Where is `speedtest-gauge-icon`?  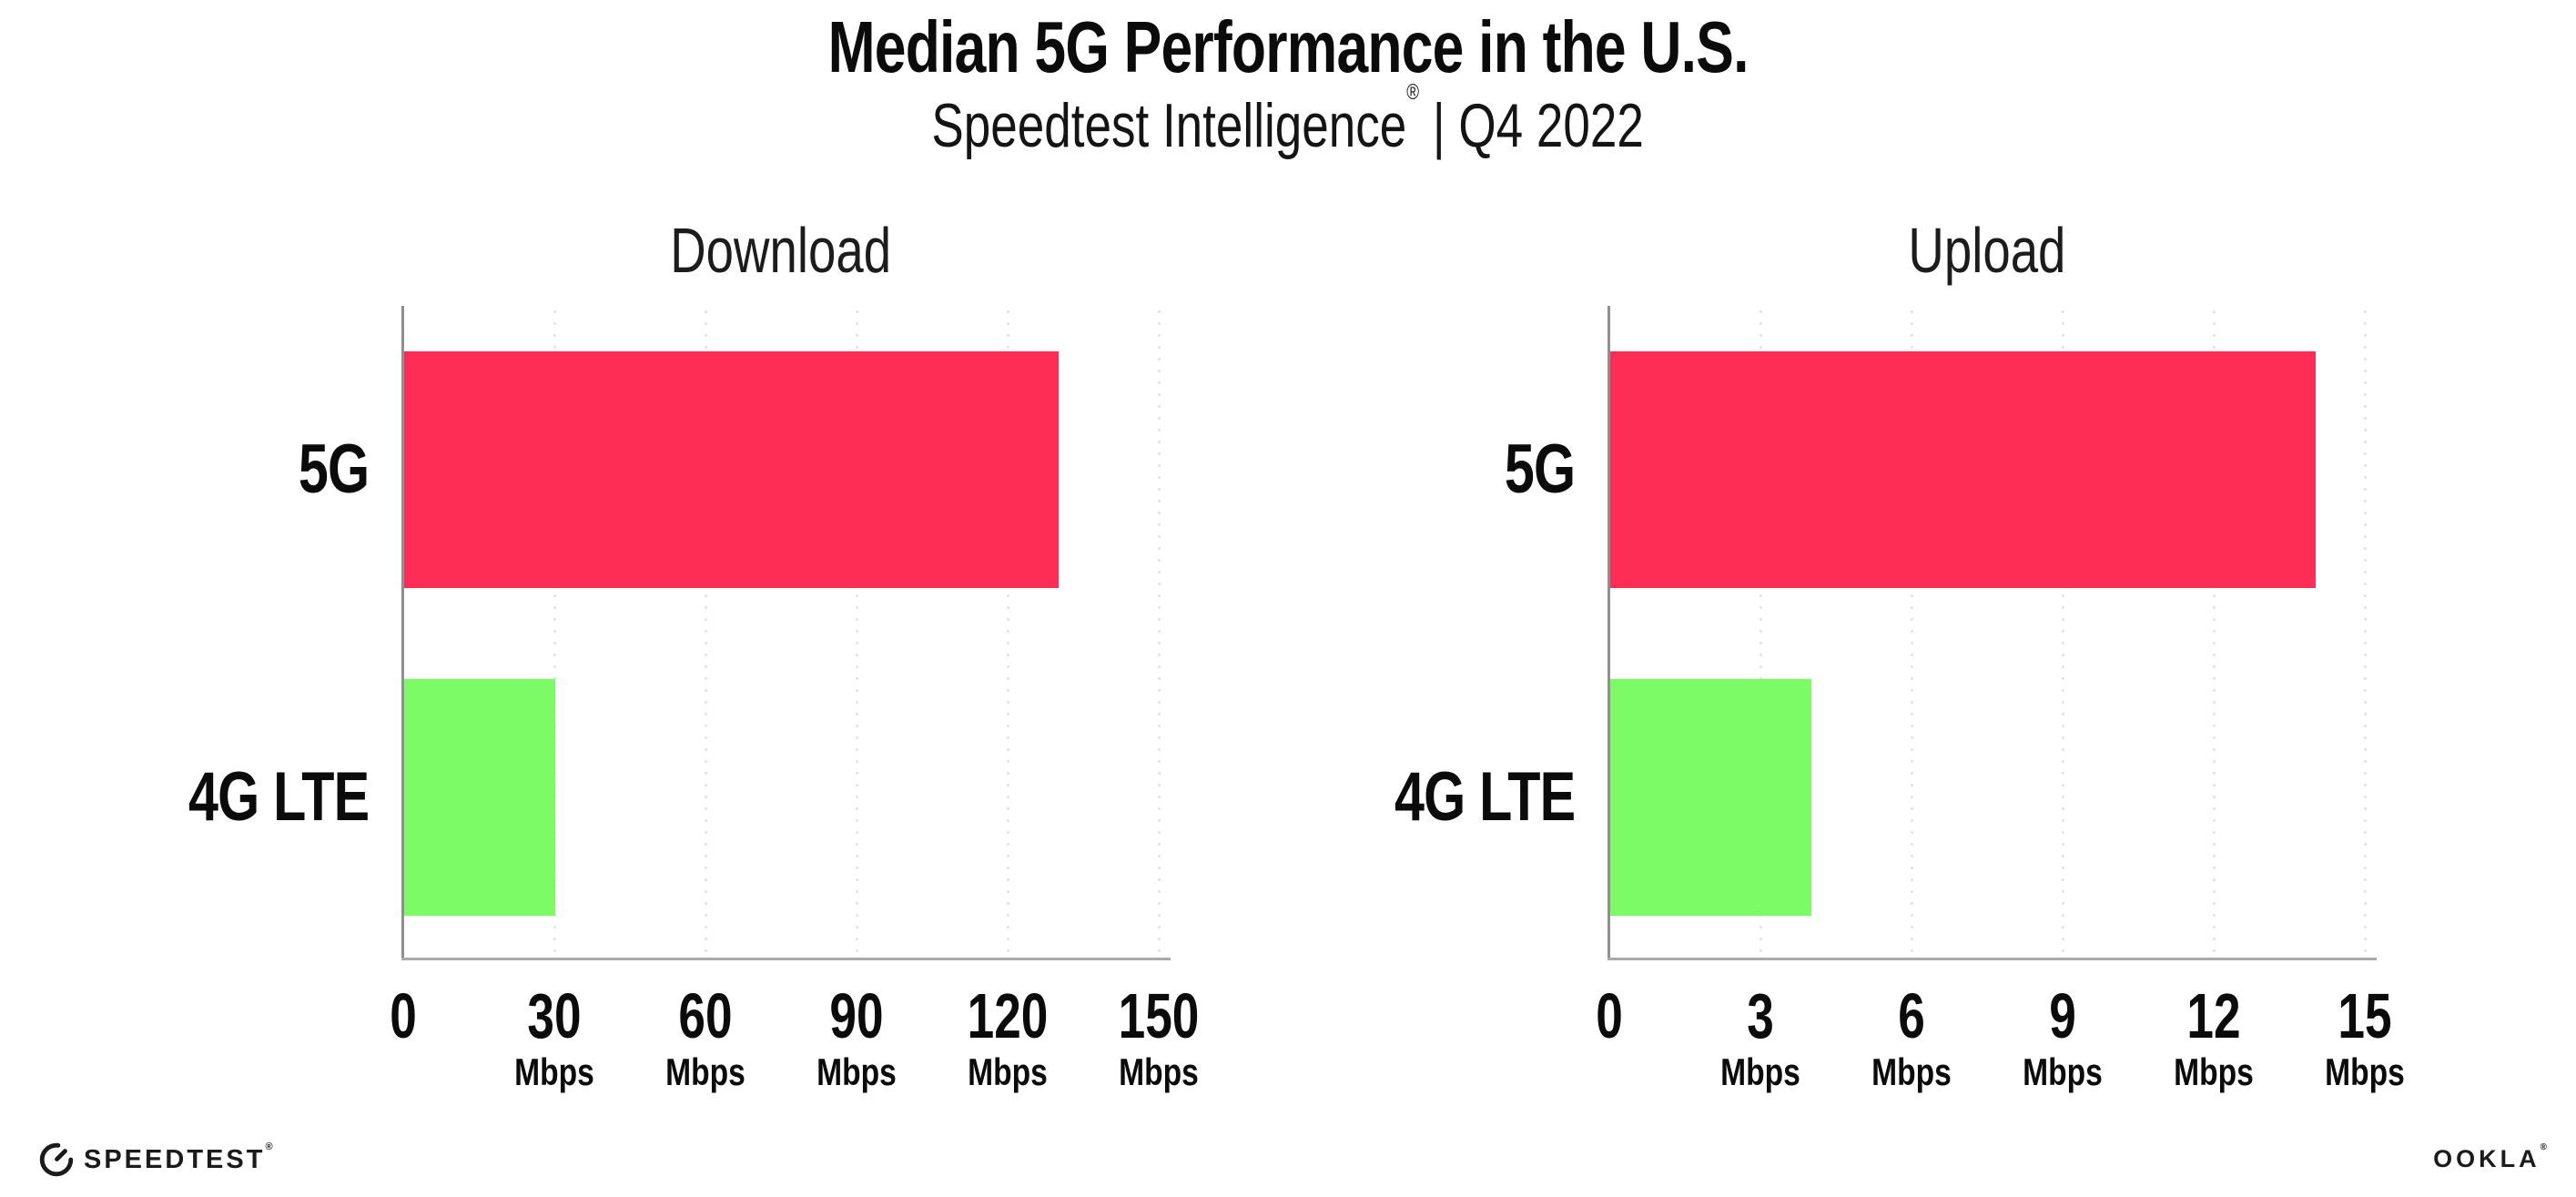 speedtest-gauge-icon is located at coordinates (56, 1159).